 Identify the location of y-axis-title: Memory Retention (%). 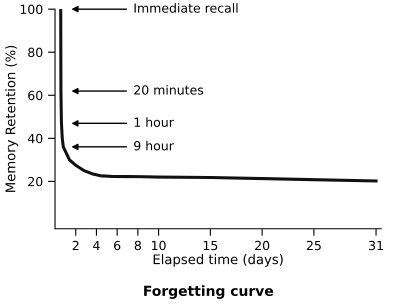
(11, 119).